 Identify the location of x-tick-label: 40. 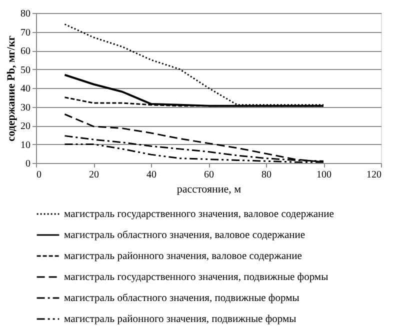
(151, 175).